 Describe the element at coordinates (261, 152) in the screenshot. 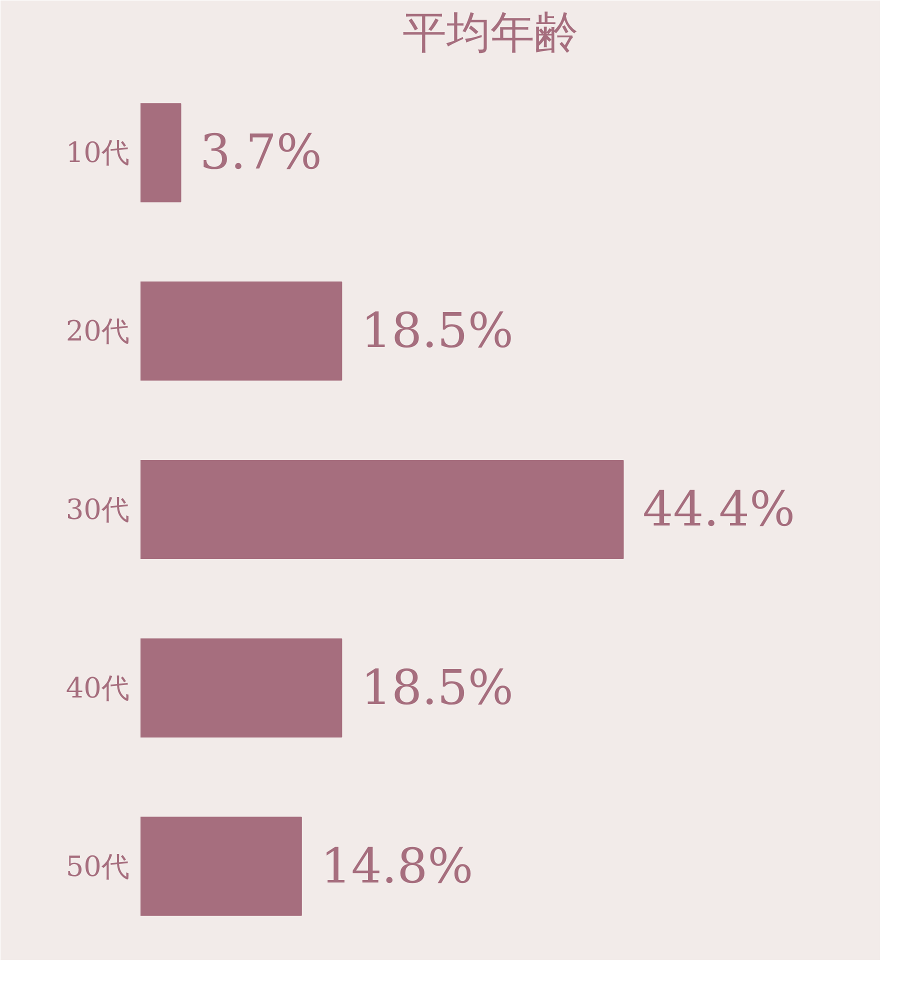

I see `data-label: 3.7%` at that location.